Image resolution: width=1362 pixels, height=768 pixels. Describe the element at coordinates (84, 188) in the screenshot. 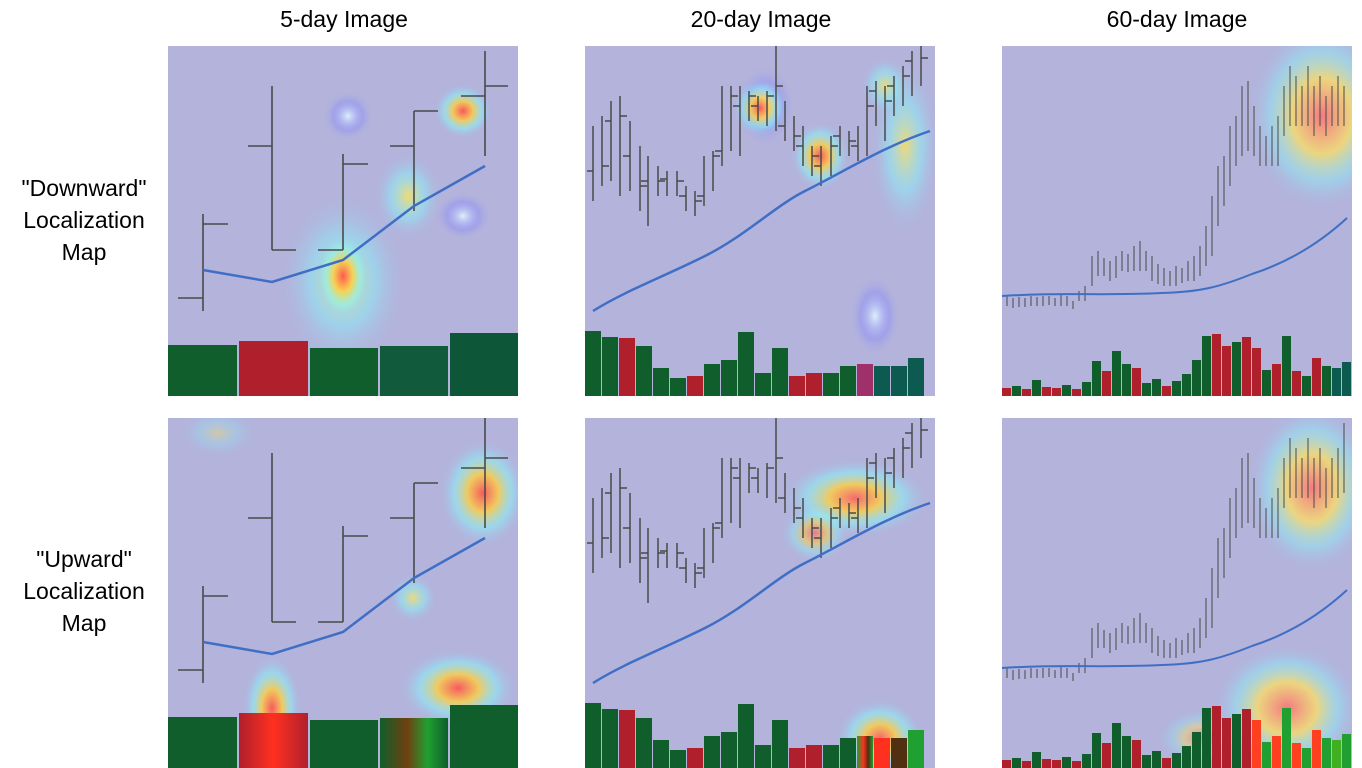

I see `row-label-downward-line1: "Downward"` at that location.